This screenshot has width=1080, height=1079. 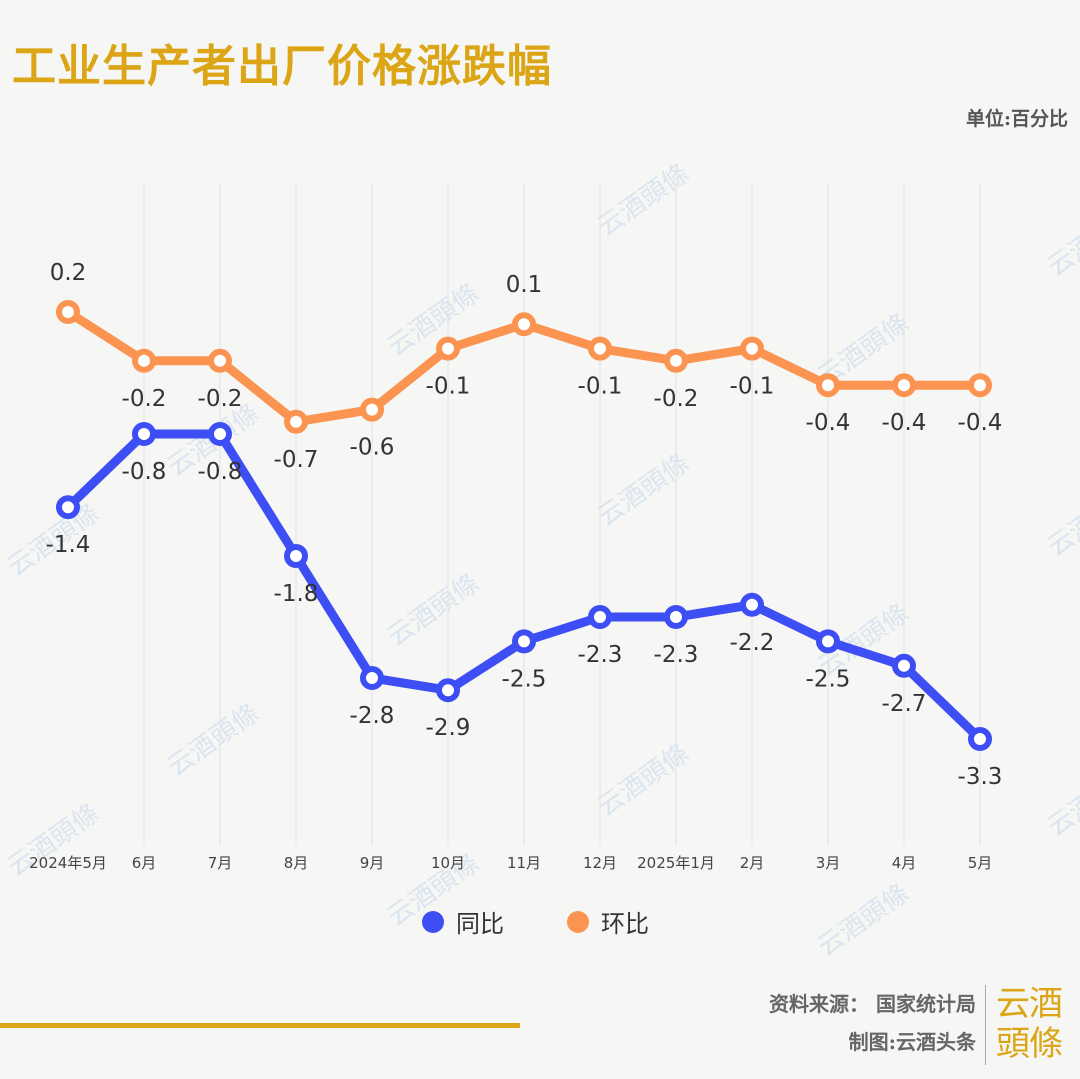 What do you see at coordinates (372, 863) in the screenshot?
I see `x-tick-label: 9月` at bounding box center [372, 863].